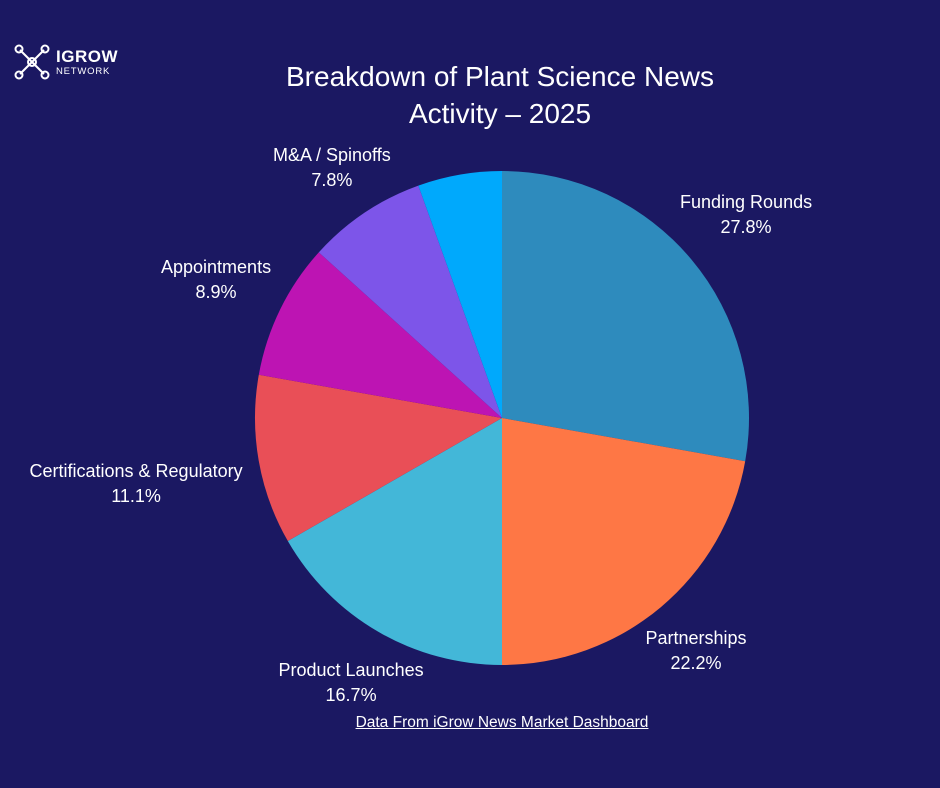 This screenshot has width=940, height=788. What do you see at coordinates (500, 113) in the screenshot?
I see `chart-title-line-2: Activity – 2025` at bounding box center [500, 113].